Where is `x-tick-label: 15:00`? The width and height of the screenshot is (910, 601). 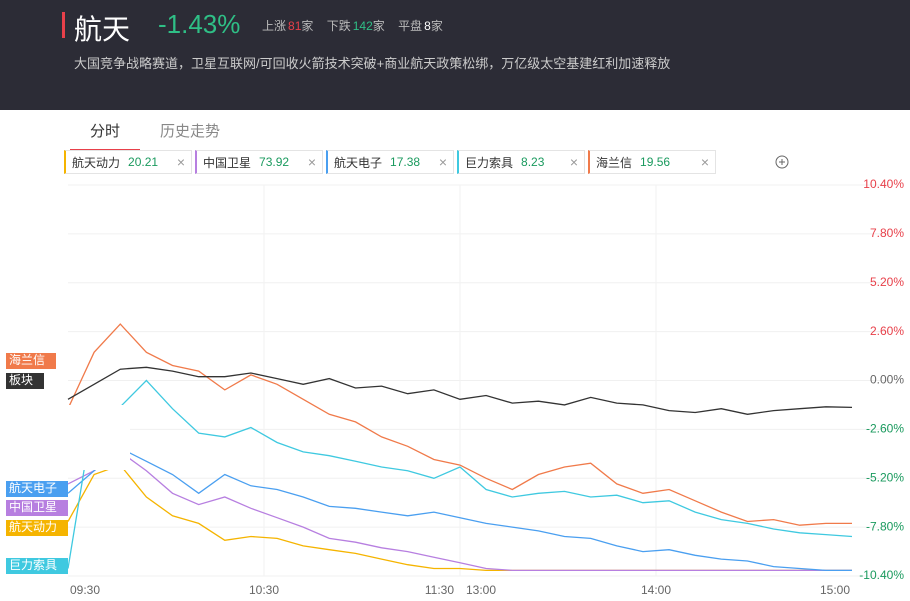
x-tick-label: 15:00 is located at coordinates (835, 590).